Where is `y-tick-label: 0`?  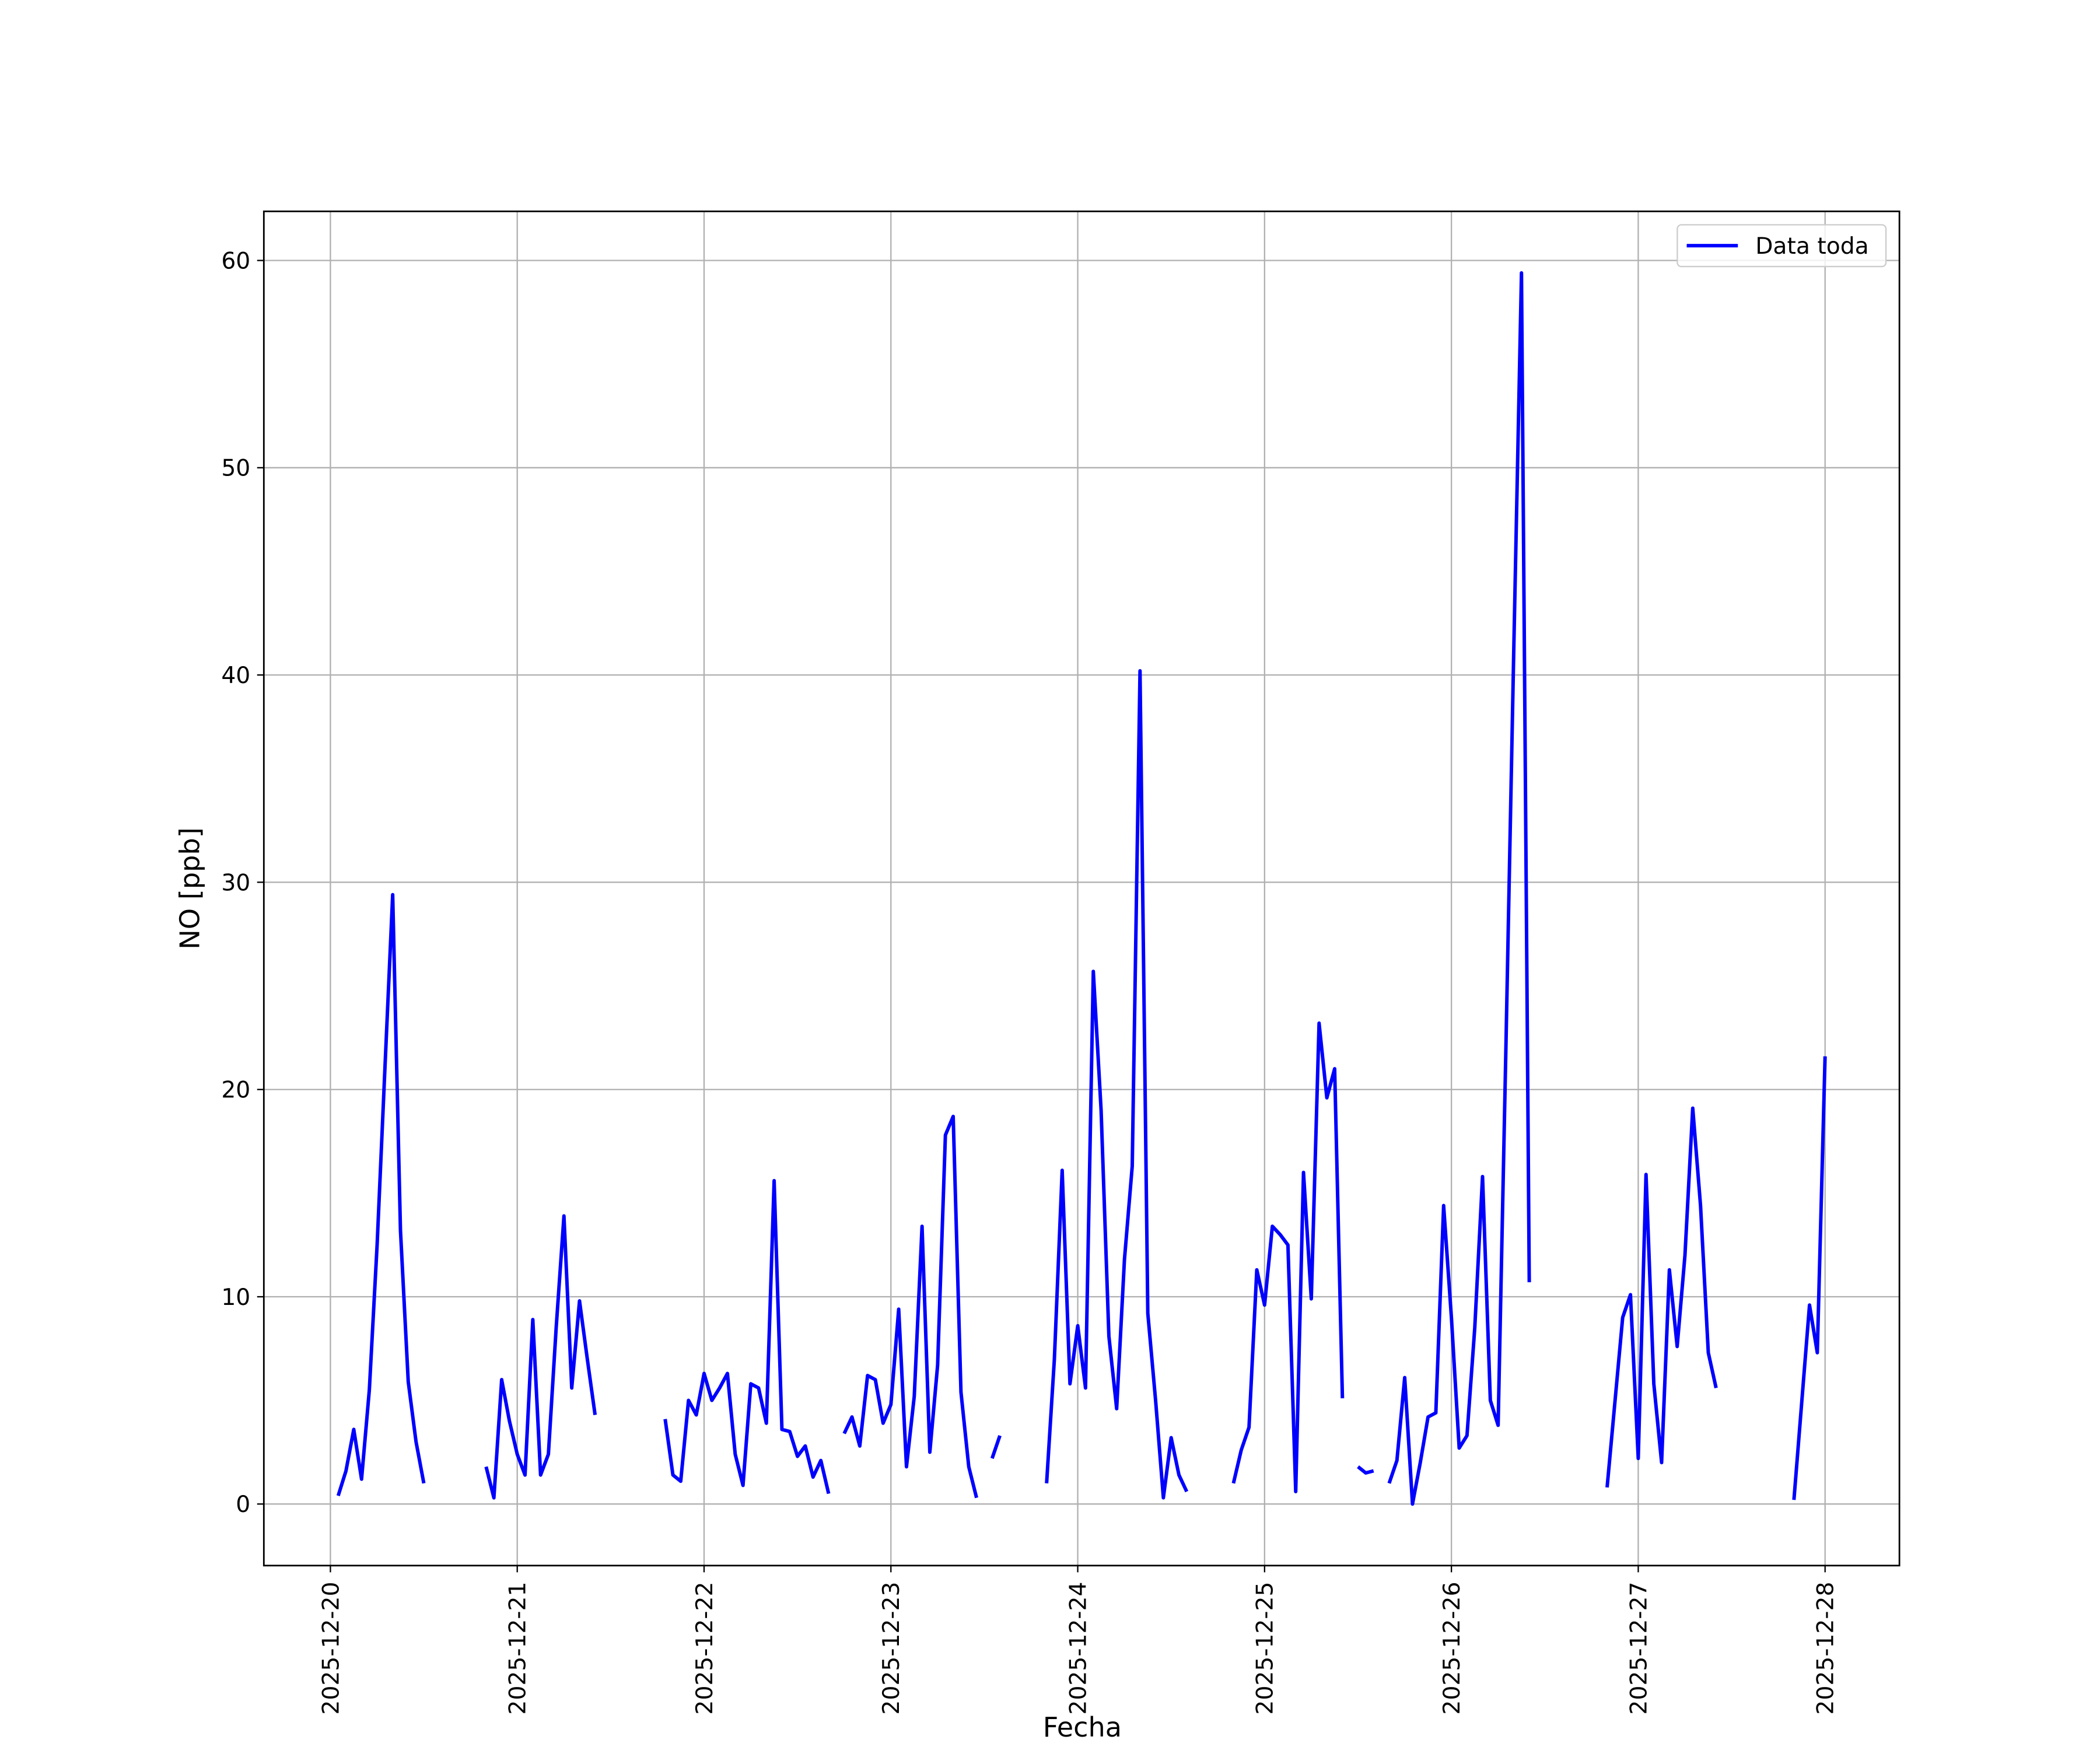 y-tick-label: 0 is located at coordinates (243, 1505).